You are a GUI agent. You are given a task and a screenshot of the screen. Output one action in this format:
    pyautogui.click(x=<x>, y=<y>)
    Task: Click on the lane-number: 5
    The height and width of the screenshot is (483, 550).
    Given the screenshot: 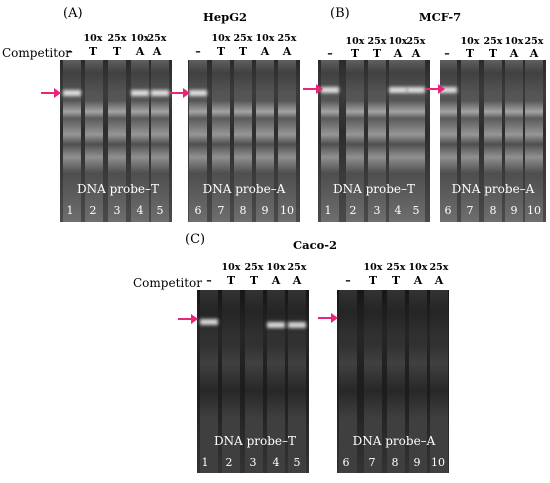 What is the action you would take?
    pyautogui.click(x=416, y=210)
    